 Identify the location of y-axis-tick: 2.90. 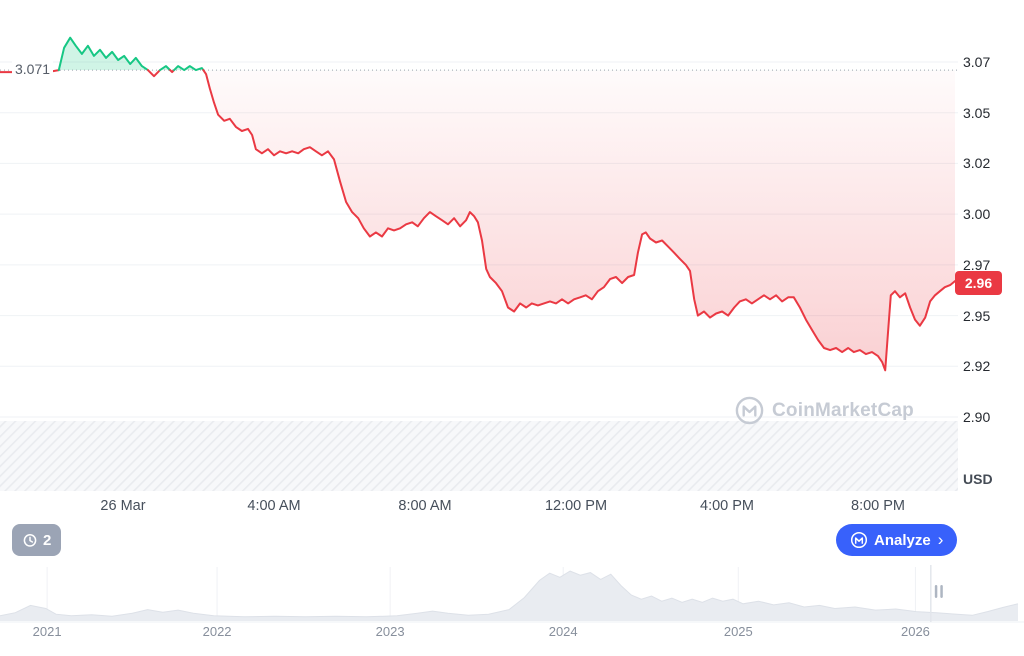
(977, 417).